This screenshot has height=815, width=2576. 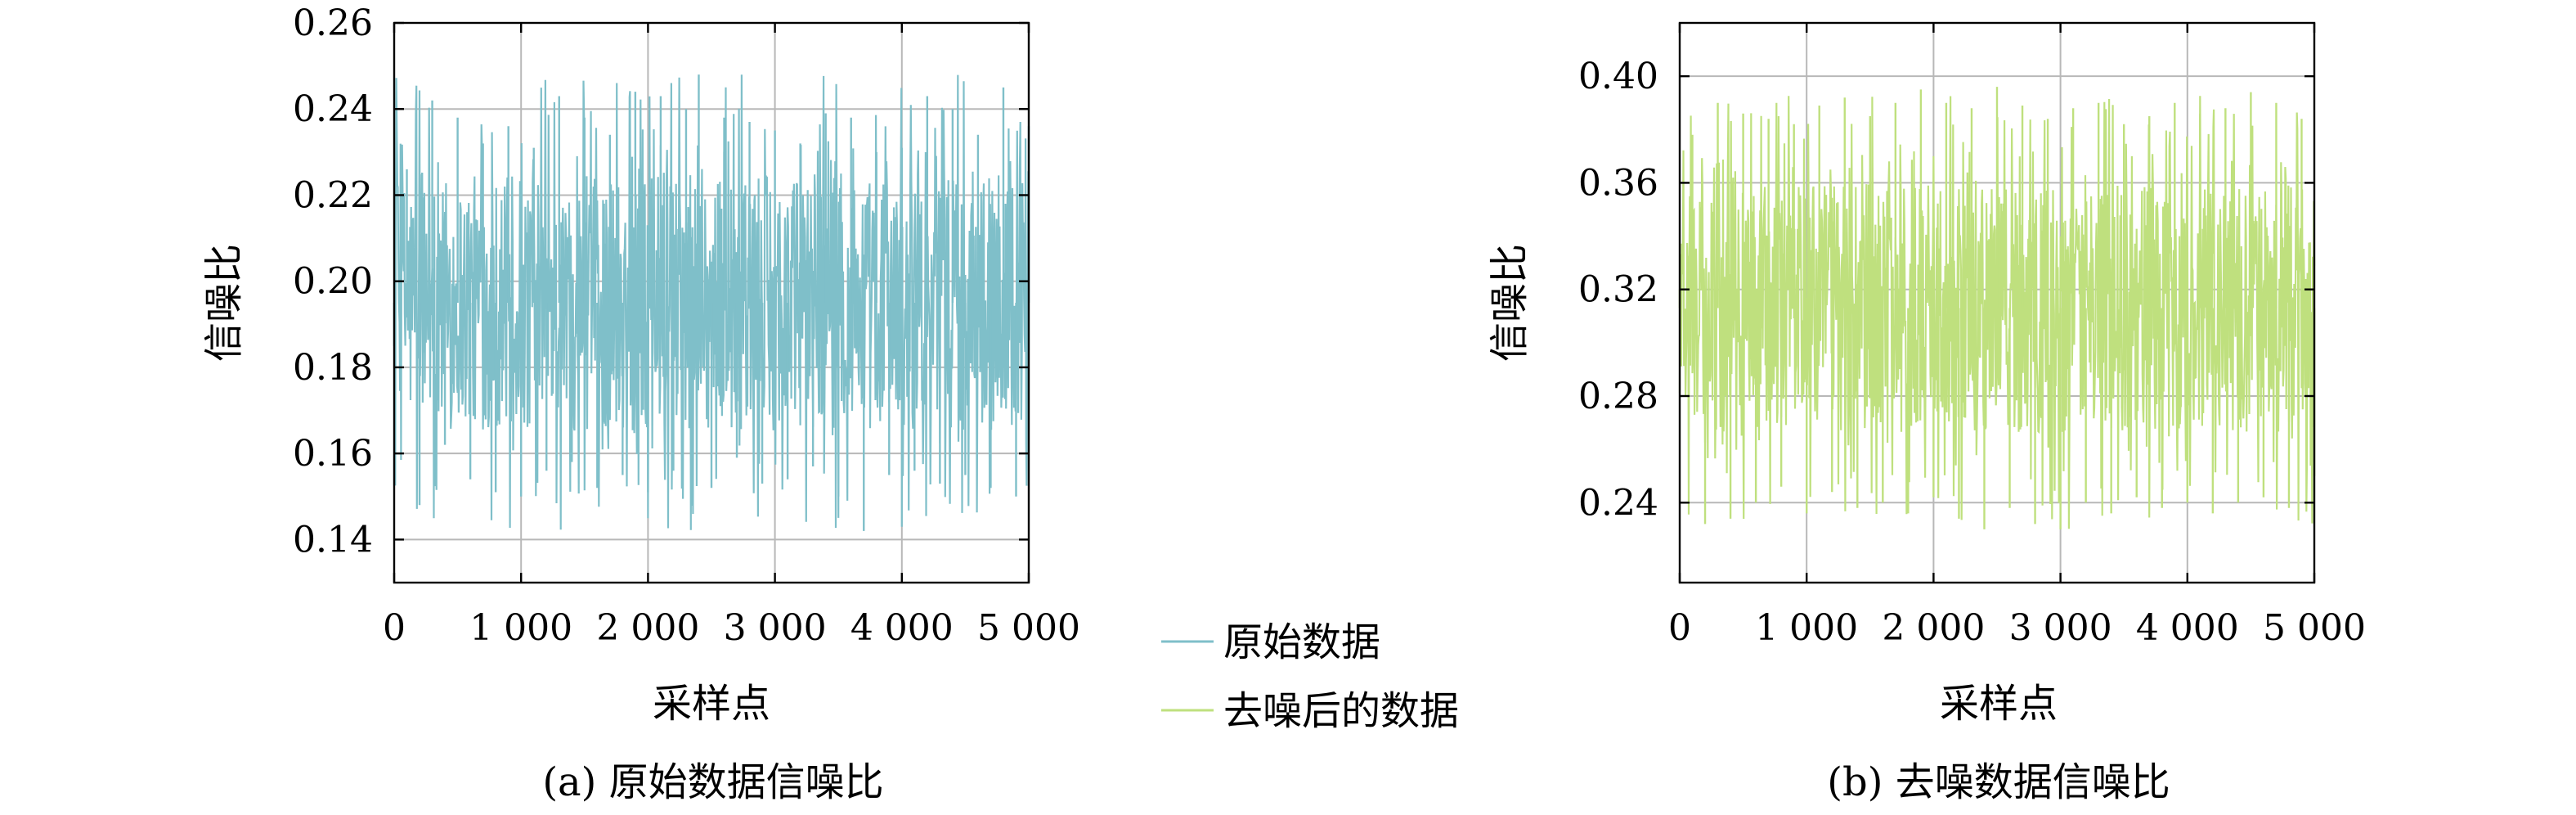 What do you see at coordinates (1618, 183) in the screenshot?
I see `y-tick-label: 0.36` at bounding box center [1618, 183].